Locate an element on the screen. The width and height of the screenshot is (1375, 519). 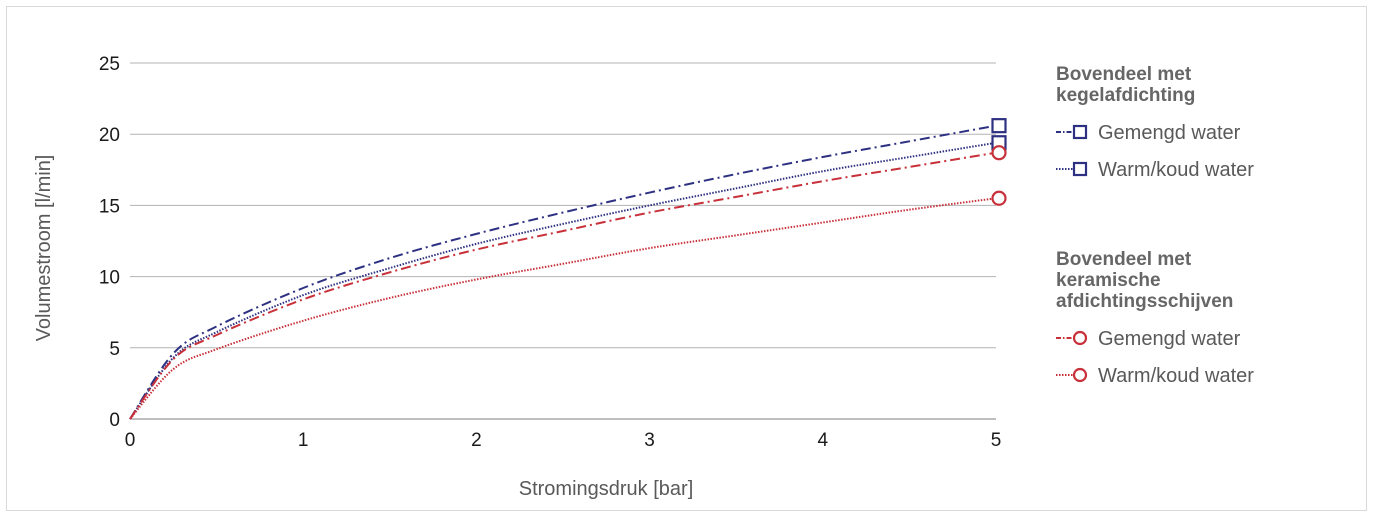
y-tick-label: 15 is located at coordinates (109, 206).